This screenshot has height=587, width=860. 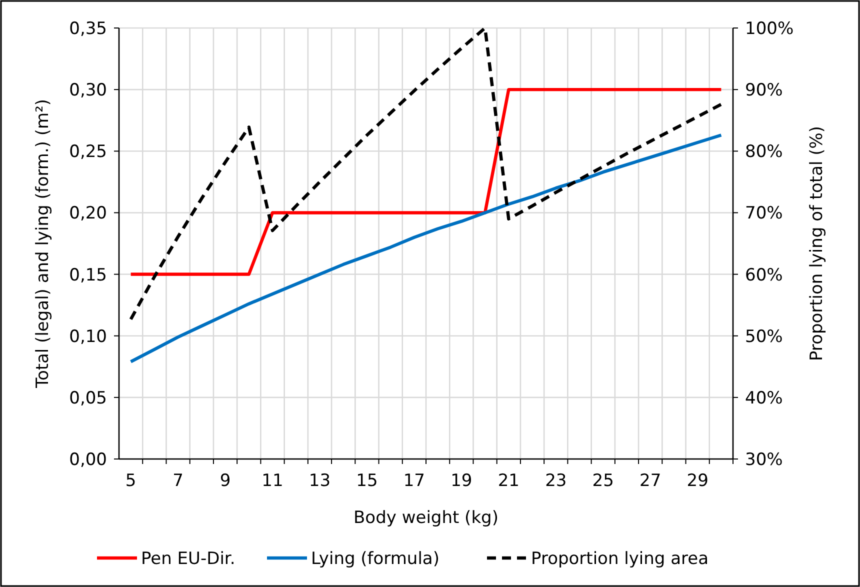 I want to click on y-tick-label: 0,30, so click(x=88, y=90).